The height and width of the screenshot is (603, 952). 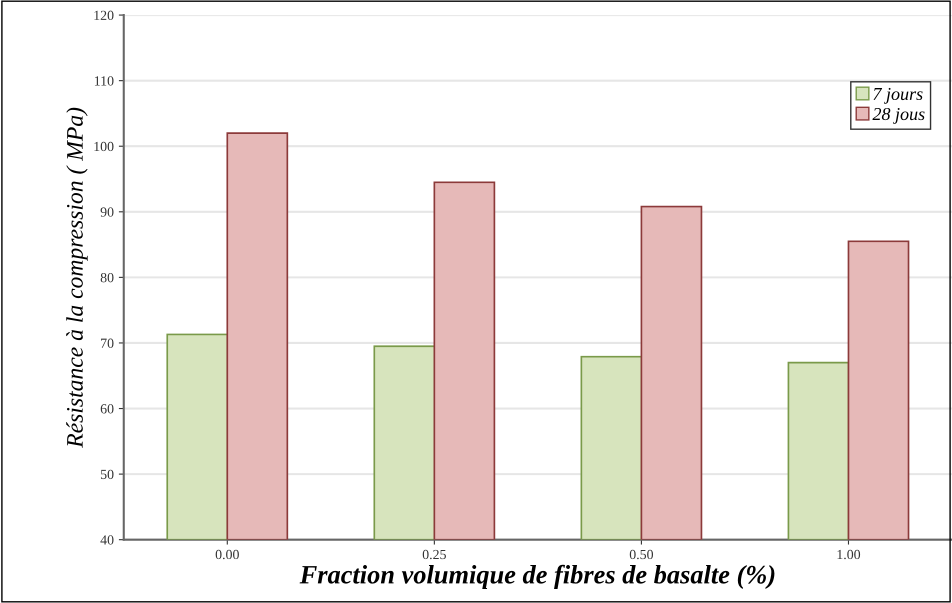 What do you see at coordinates (537, 576) in the screenshot?
I see `x-axis-title: Fraction volumique de fibres de basalte (%)` at bounding box center [537, 576].